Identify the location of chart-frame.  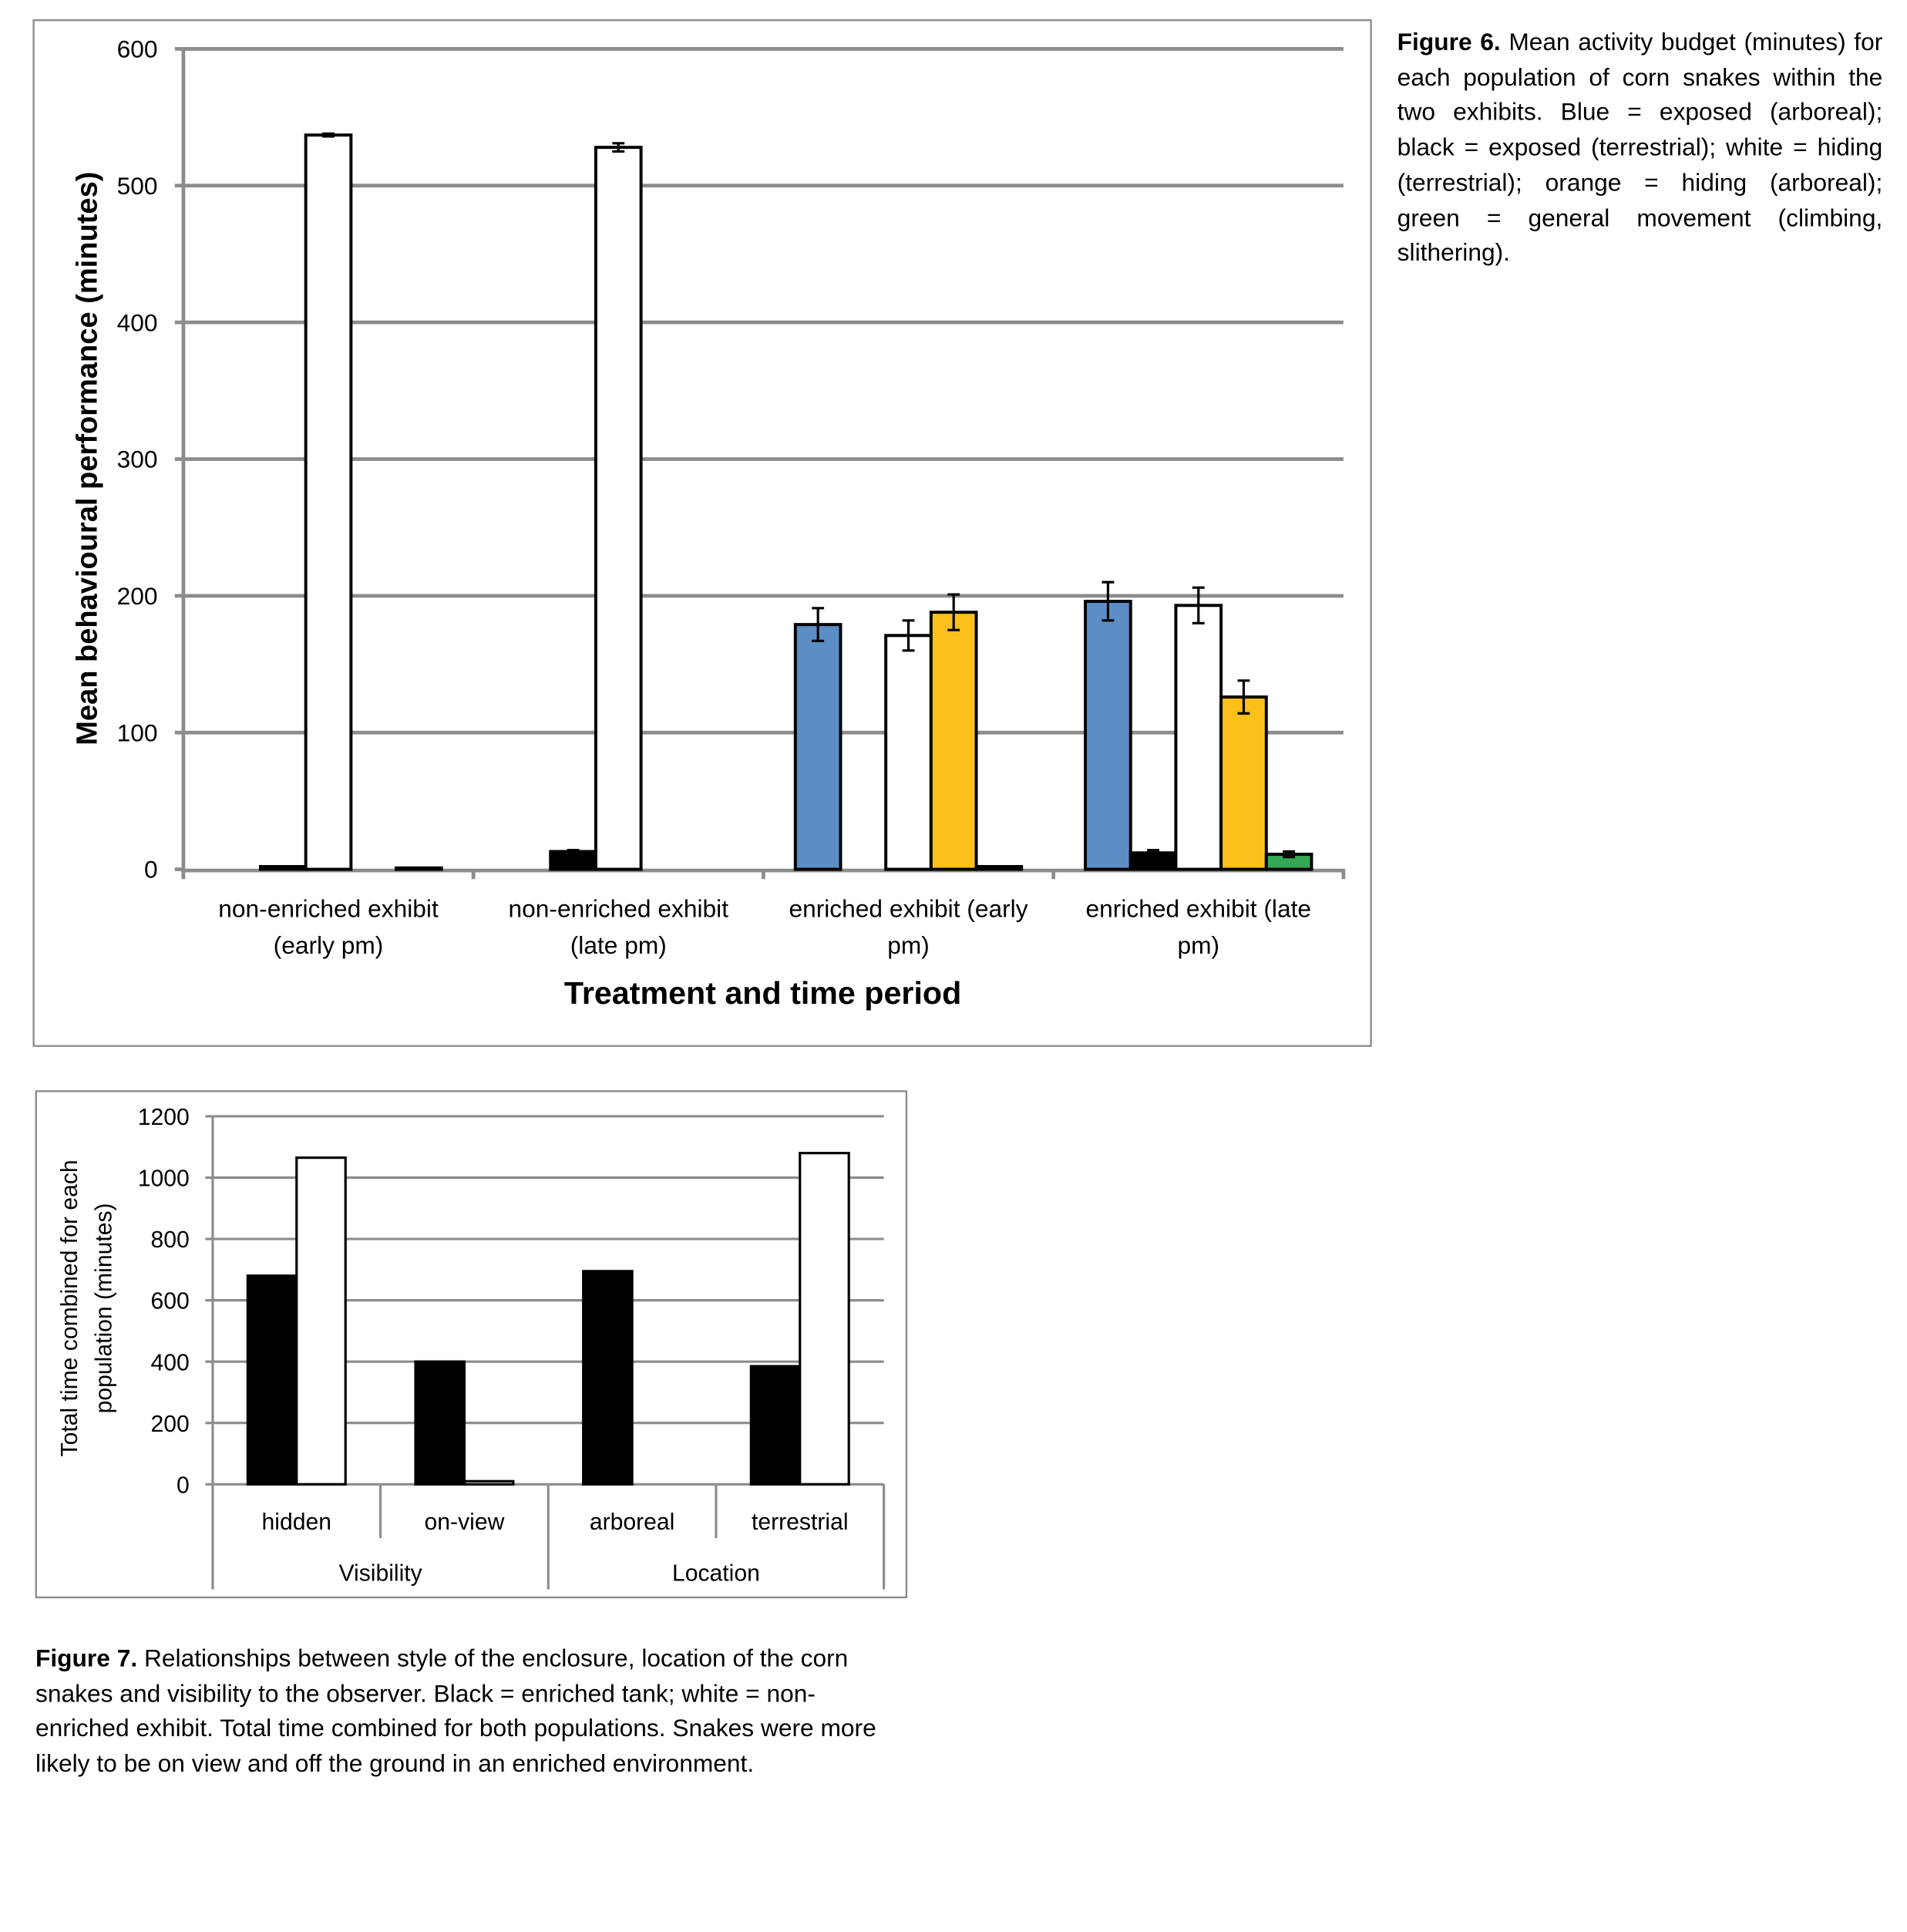
(472, 1344).